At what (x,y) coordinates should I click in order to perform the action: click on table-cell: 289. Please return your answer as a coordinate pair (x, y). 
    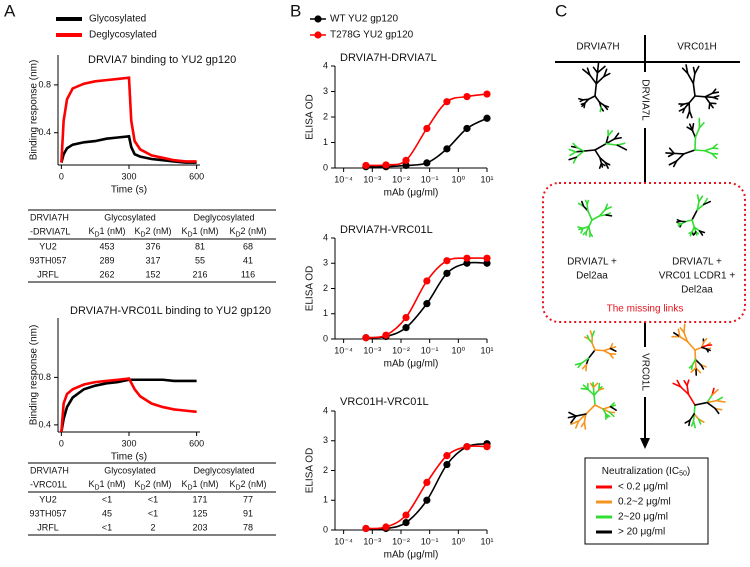
    Looking at the image, I should click on (106, 260).